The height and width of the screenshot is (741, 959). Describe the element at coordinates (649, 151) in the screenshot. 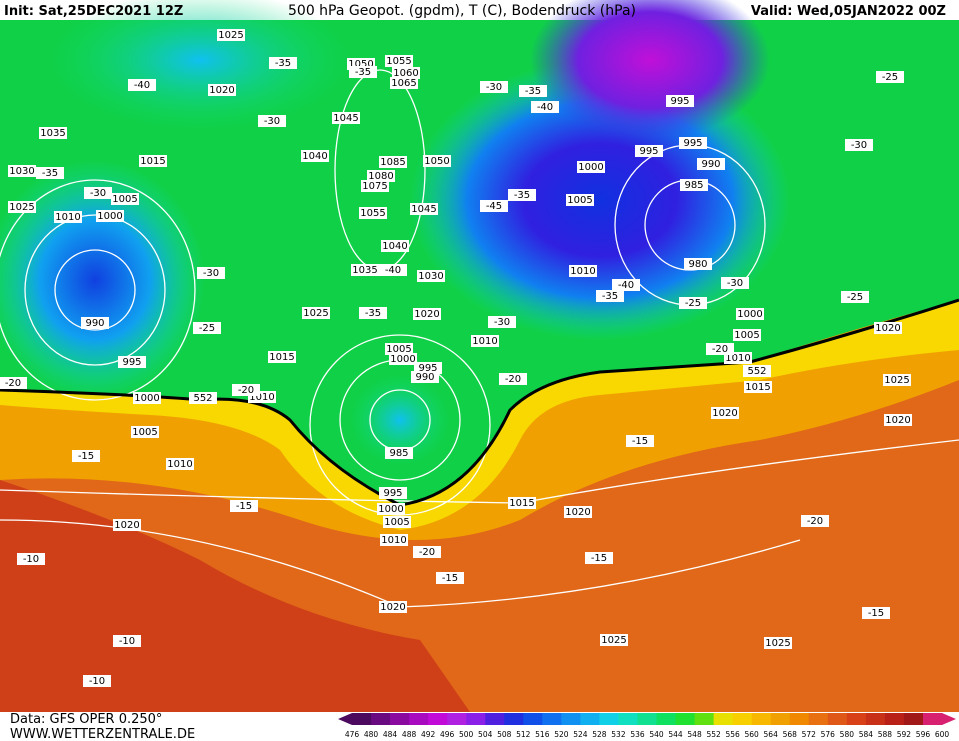

I see `contour-label: 995` at that location.